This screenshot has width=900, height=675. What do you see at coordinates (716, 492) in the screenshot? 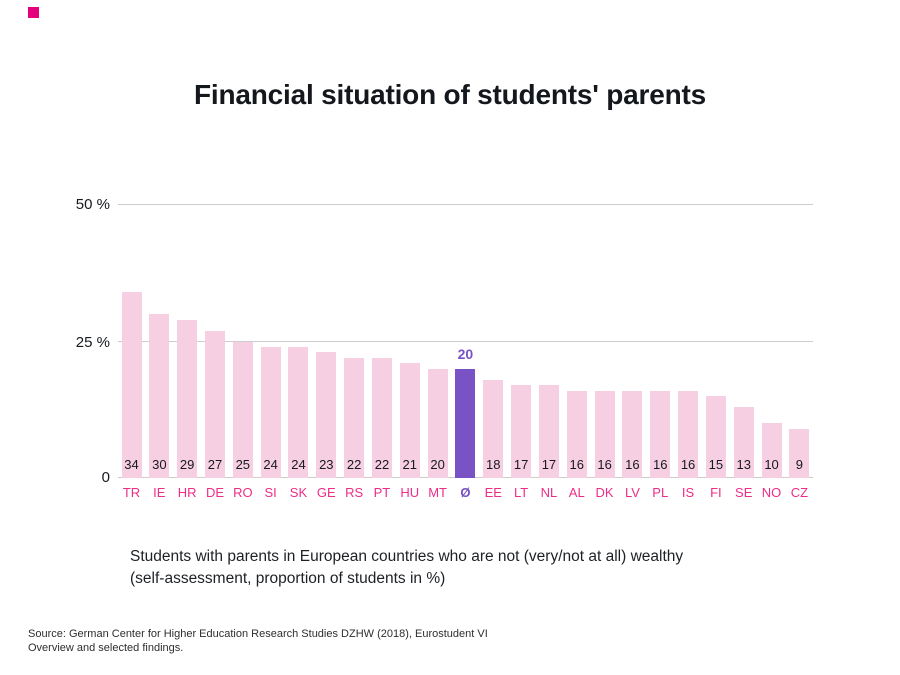
I see `bar-category-label: FI` at bounding box center [716, 492].